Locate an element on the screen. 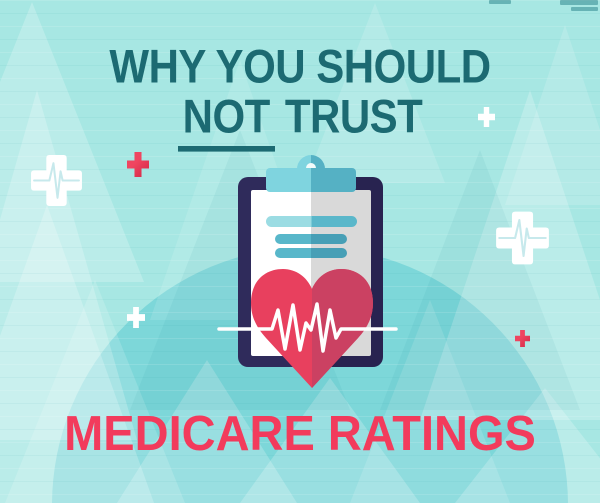  title-line-2: NOT TRUST is located at coordinates (300, 121).